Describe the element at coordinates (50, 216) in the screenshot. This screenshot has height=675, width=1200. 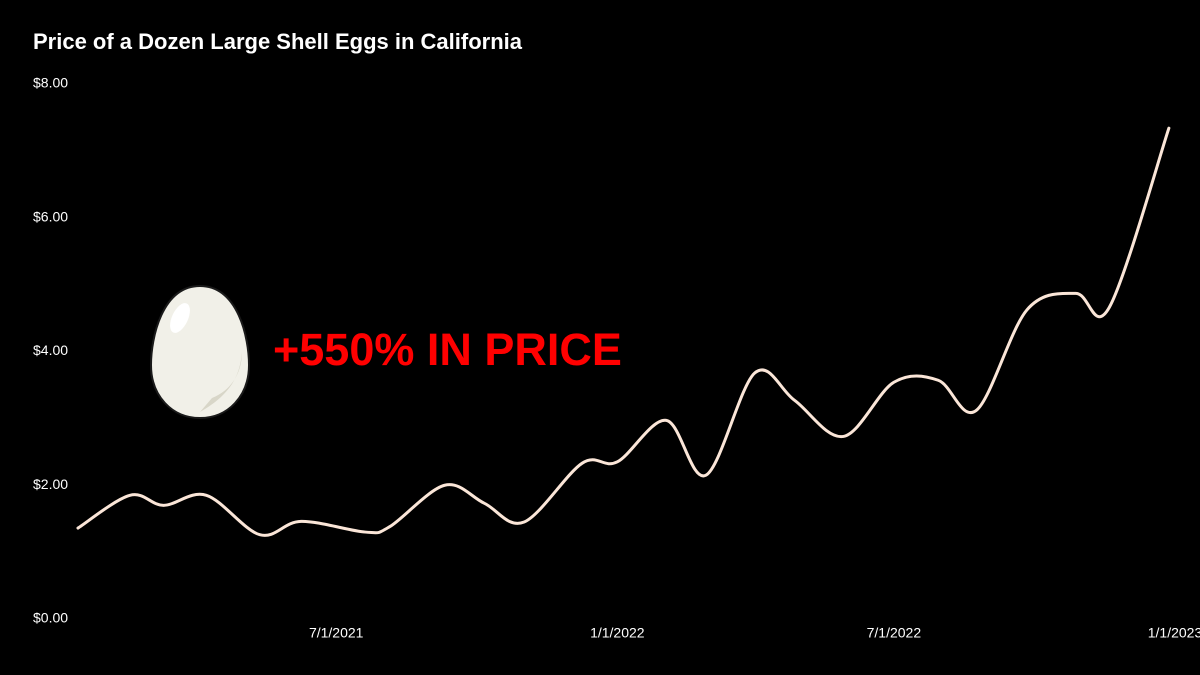
I see `y-tick-label: $6.00` at that location.